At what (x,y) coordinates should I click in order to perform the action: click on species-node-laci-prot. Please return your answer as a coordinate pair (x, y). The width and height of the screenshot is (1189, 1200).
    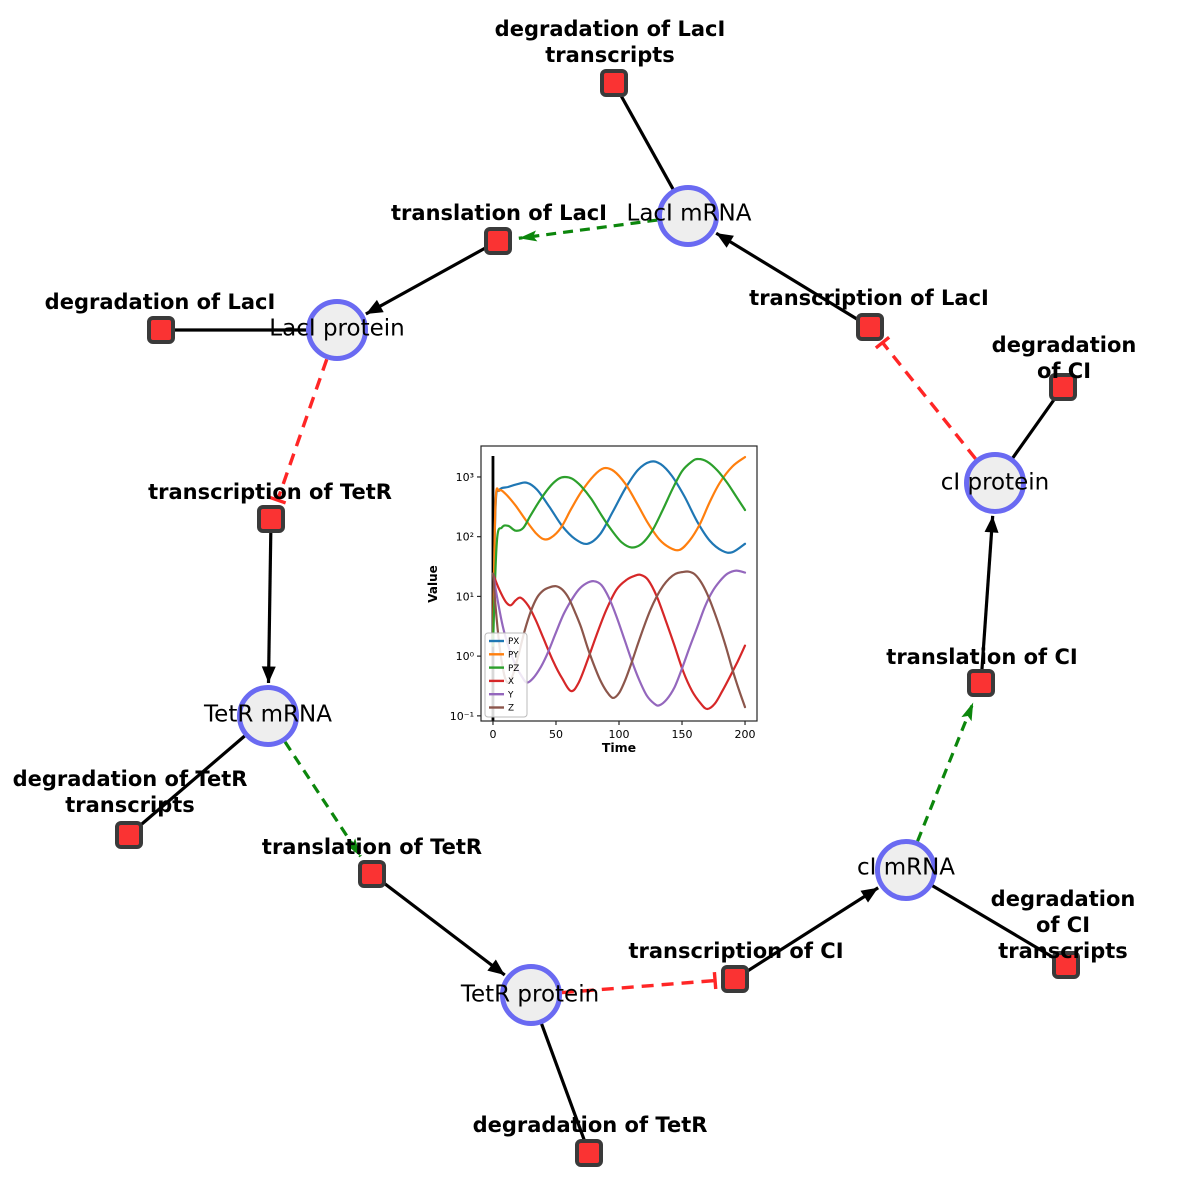
    Looking at the image, I should click on (337, 330).